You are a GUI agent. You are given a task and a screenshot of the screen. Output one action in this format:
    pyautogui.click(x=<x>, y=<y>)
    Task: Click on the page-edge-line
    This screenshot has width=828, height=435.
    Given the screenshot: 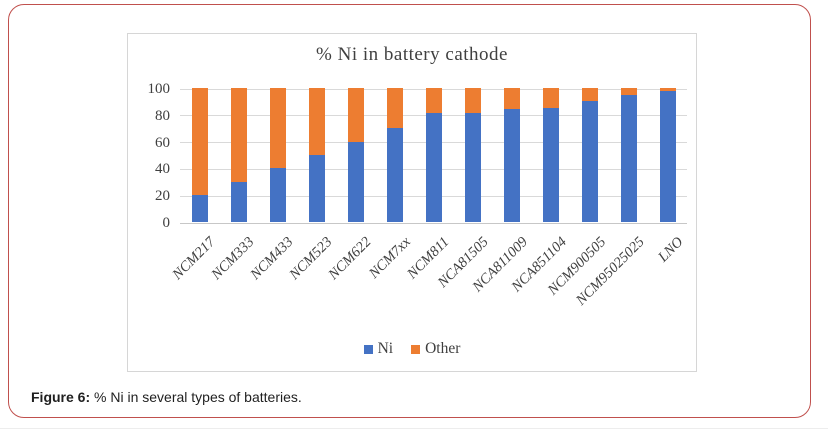 What is the action you would take?
    pyautogui.click(x=414, y=428)
    